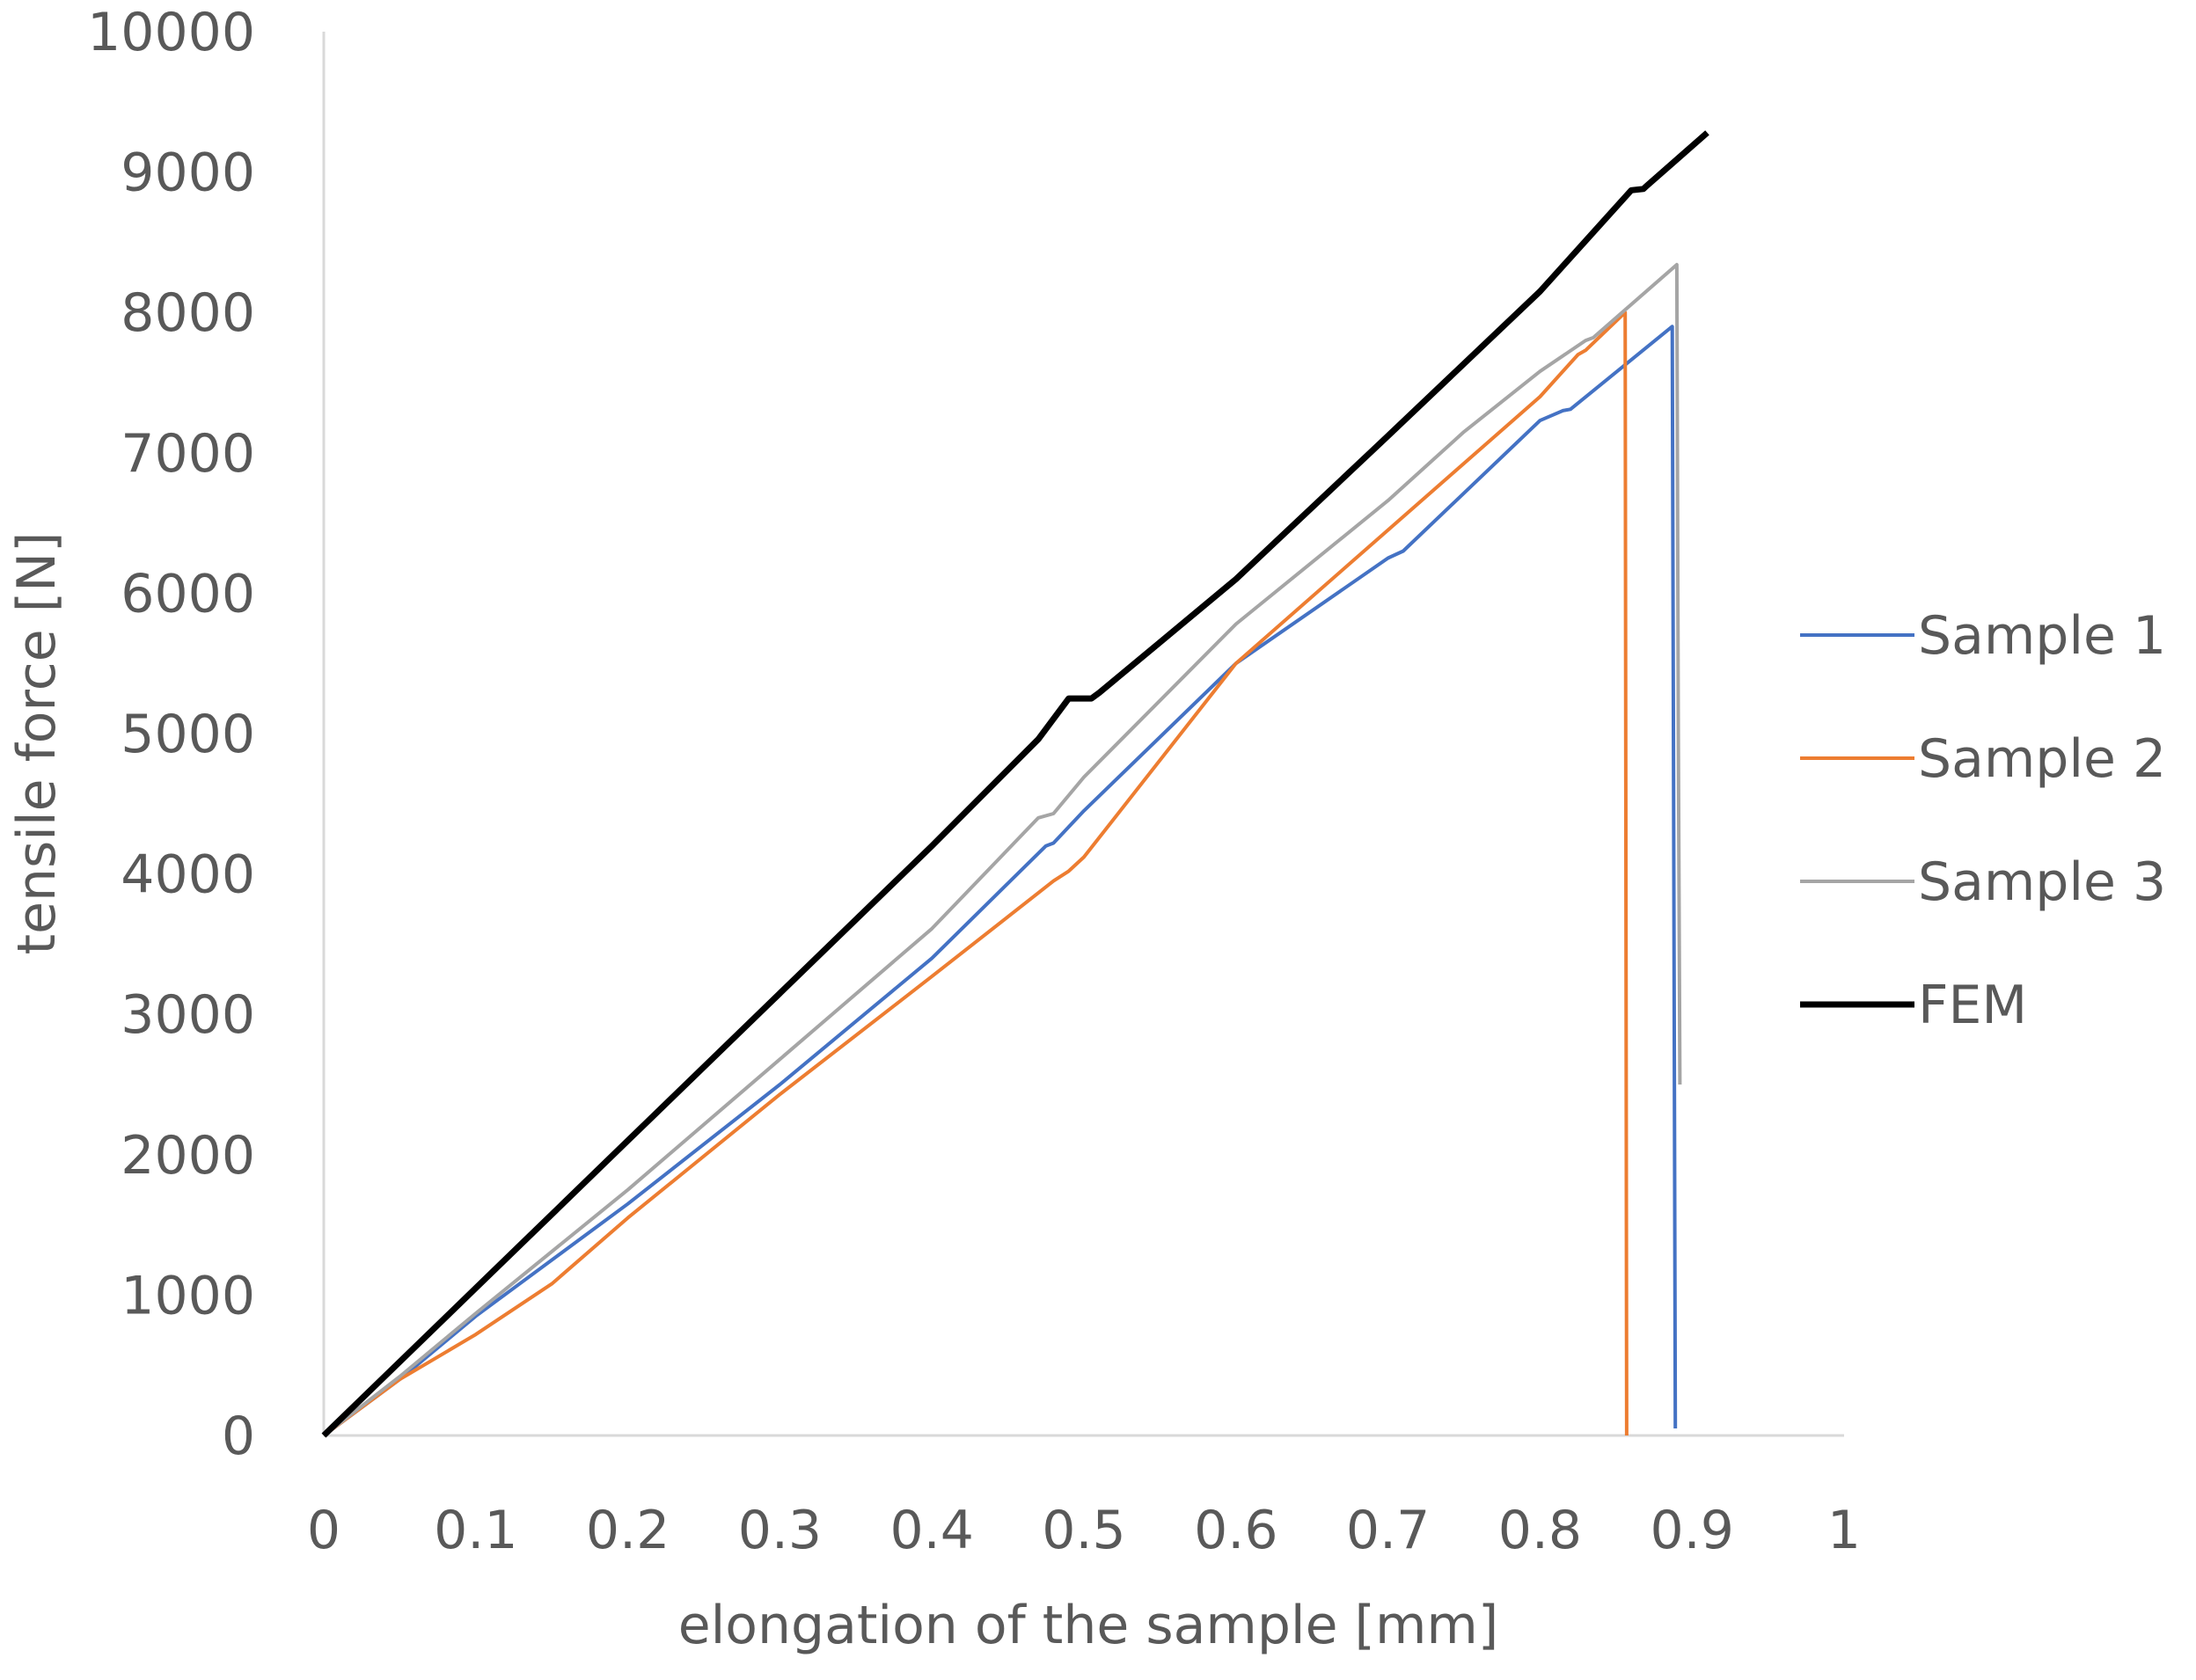 The image size is (2196, 1680). Describe the element at coordinates (931, 1530) in the screenshot. I see `x-tick-label: 0.4` at that location.